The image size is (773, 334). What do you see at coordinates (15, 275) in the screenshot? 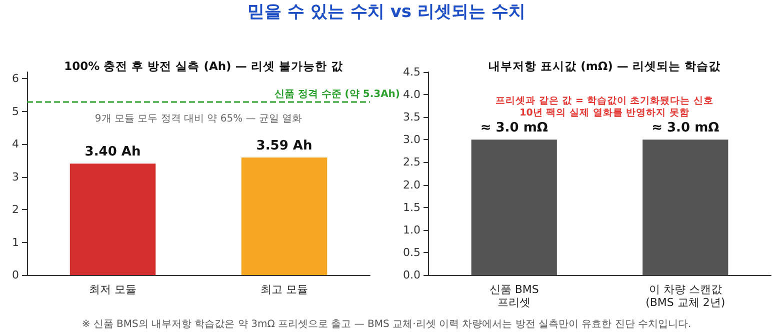
I see `y-tick-label: 0` at bounding box center [15, 275].